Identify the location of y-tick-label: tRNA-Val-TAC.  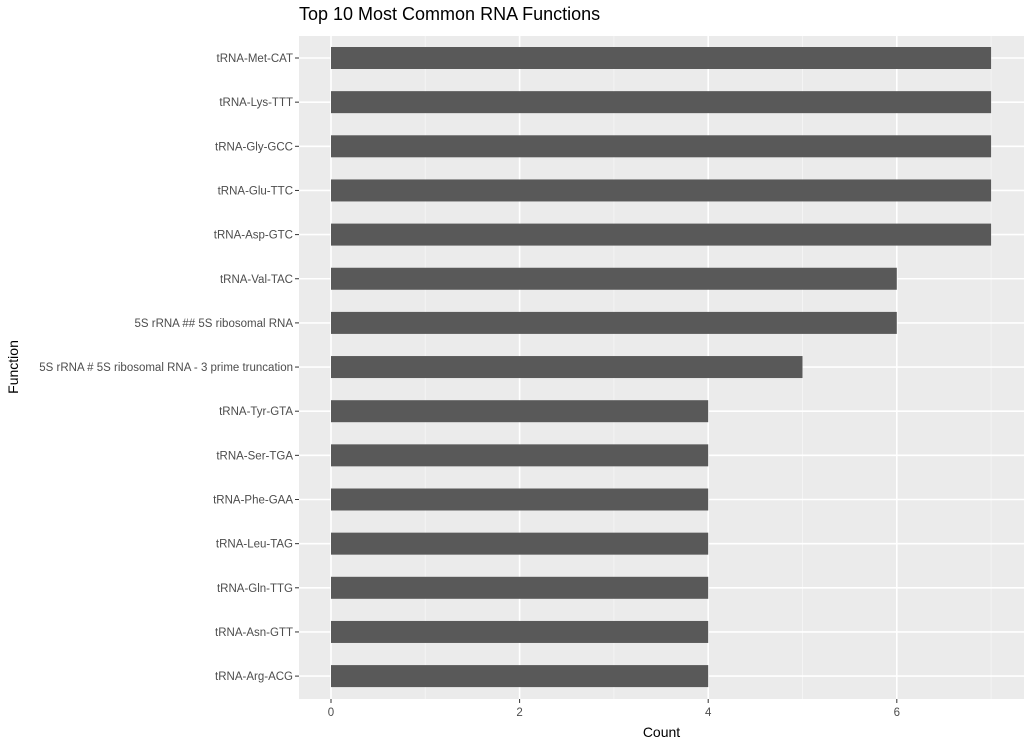
(256, 280).